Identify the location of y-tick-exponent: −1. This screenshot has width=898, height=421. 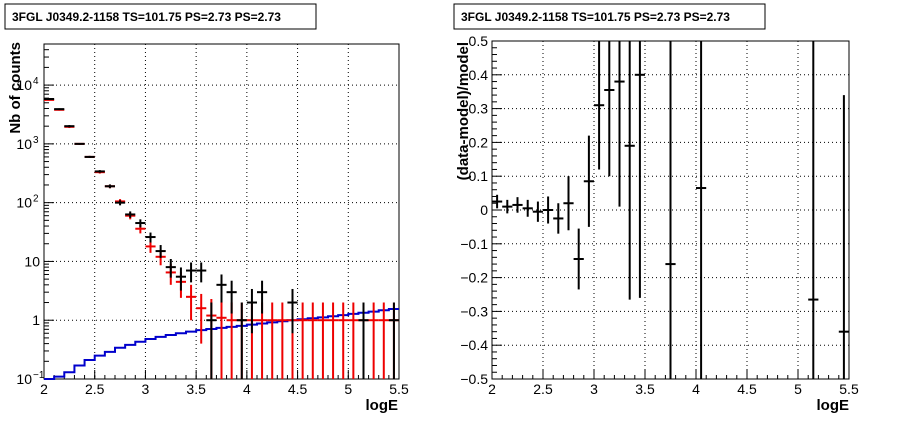
(39, 375).